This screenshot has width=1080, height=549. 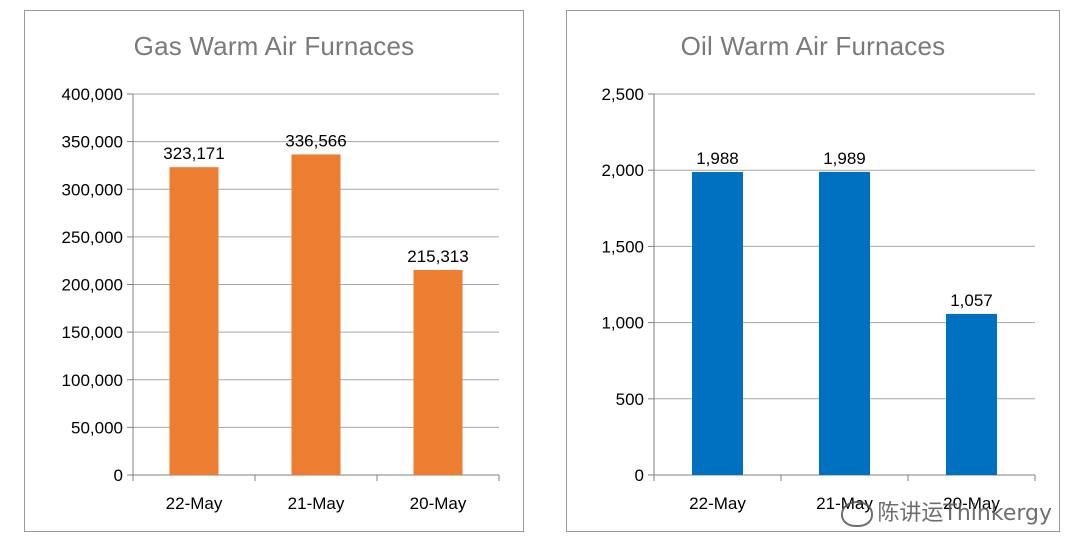 What do you see at coordinates (622, 323) in the screenshot?
I see `oil-ytick-label: 1,000` at bounding box center [622, 323].